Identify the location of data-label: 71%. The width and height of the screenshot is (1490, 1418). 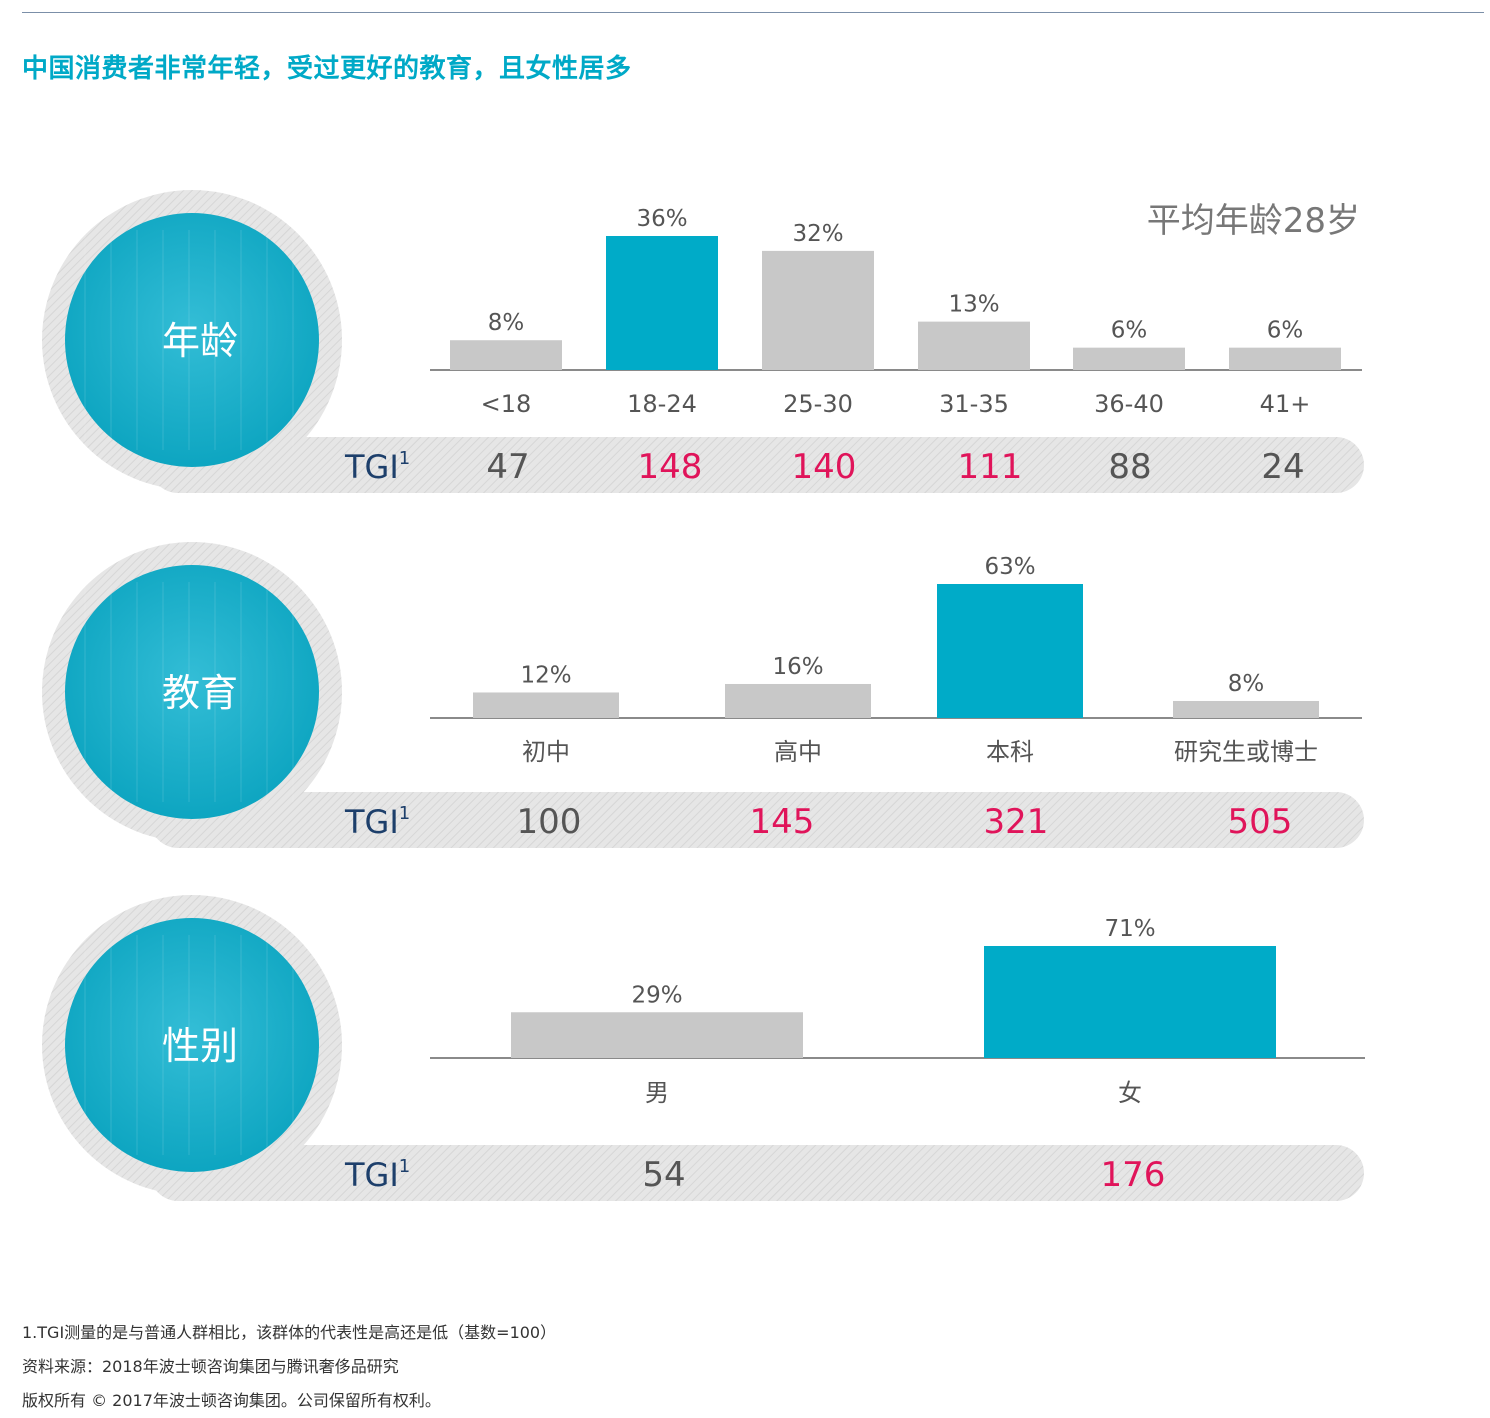
(1129, 929).